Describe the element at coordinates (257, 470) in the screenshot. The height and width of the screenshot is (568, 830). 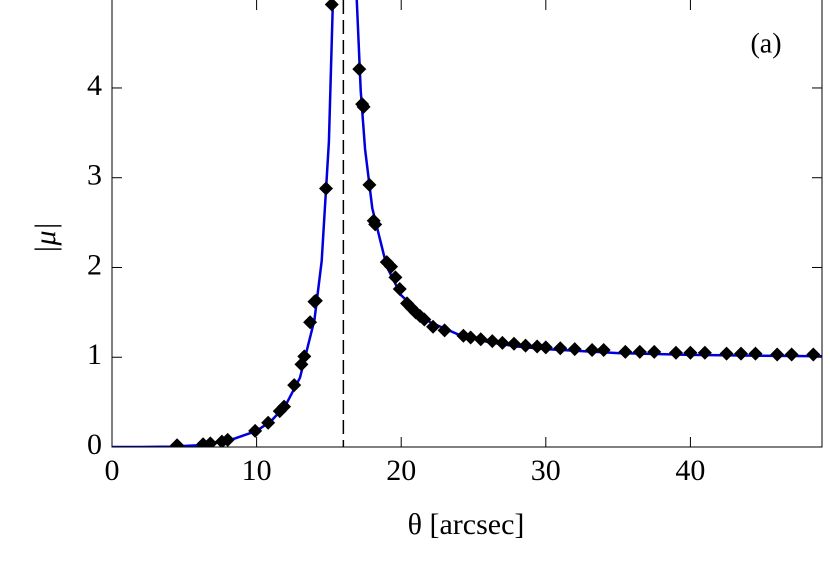
I see `x-tick-label: 10` at that location.